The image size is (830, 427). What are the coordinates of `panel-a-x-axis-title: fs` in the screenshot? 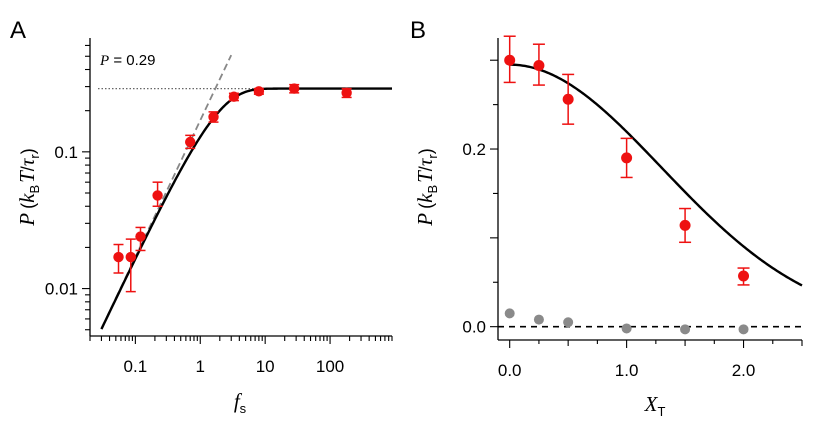 It's located at (240, 402).